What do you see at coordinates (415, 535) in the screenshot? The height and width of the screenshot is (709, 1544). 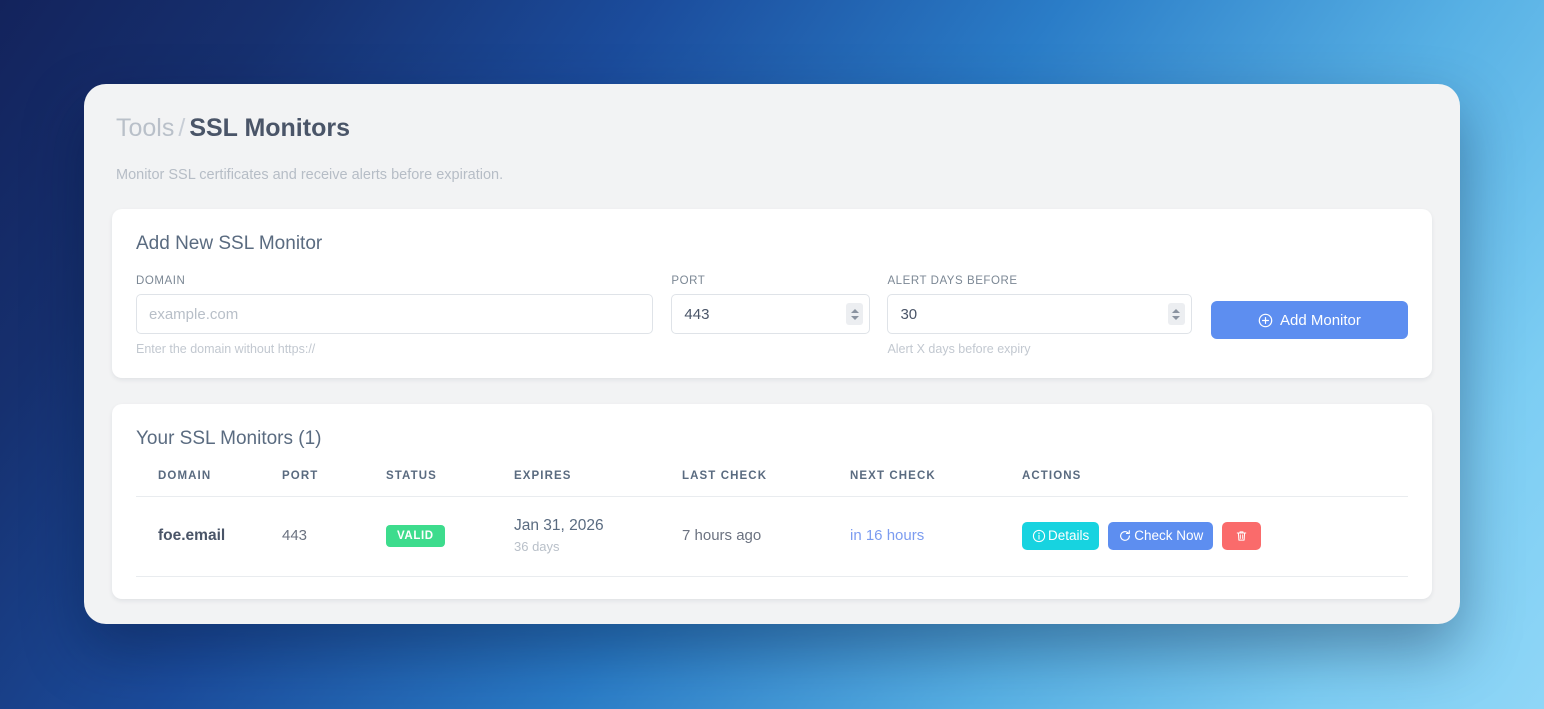 I see `status-badge: VALID` at bounding box center [415, 535].